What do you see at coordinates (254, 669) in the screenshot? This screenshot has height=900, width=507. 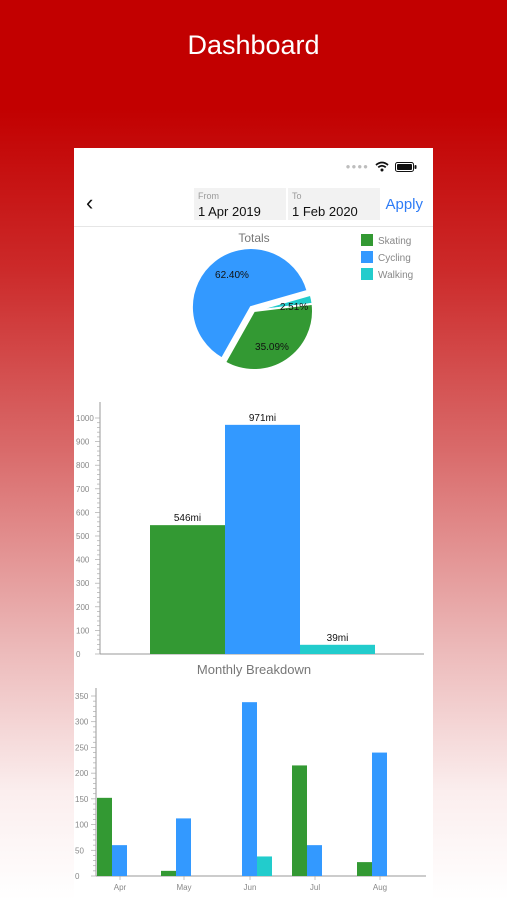 I see `monthly-title: Monthly Breakdown` at bounding box center [254, 669].